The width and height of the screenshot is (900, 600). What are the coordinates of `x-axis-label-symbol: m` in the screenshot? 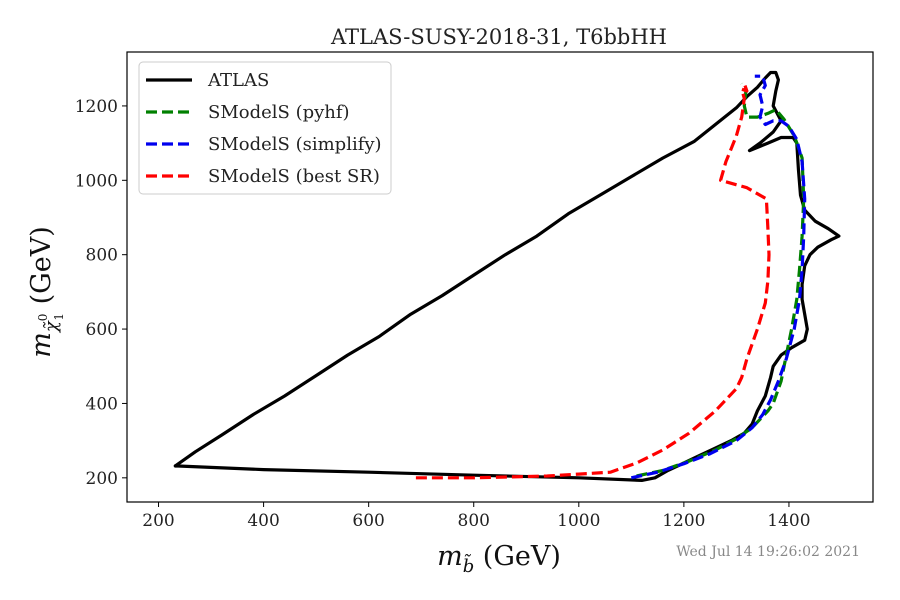 It's located at (450, 556).